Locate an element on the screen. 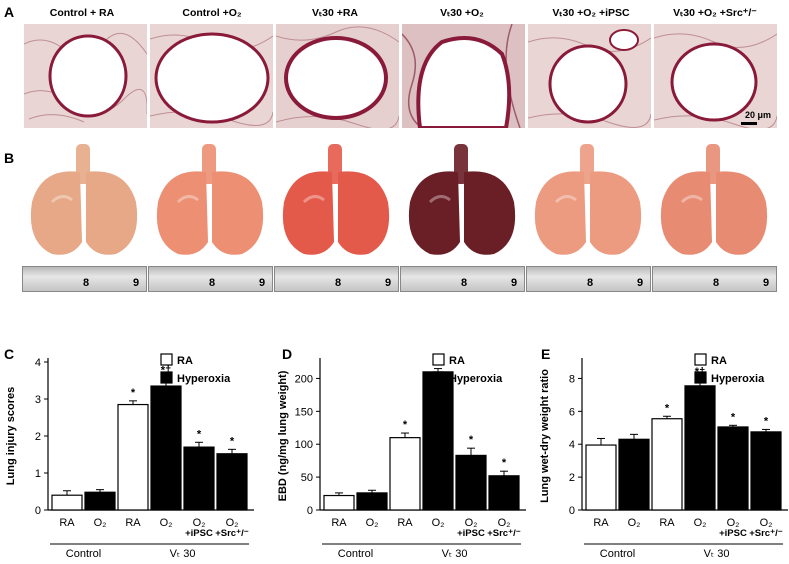 The image size is (789, 564). column-title-control-ra: Control + RA is located at coordinates (82, 13).